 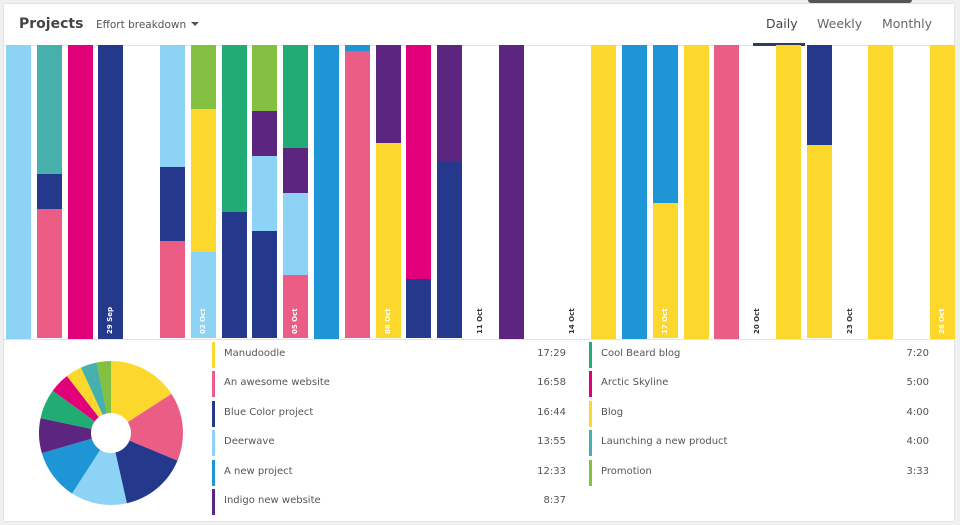 What do you see at coordinates (551, 383) in the screenshot?
I see `legend-project-time: 16:58` at bounding box center [551, 383].